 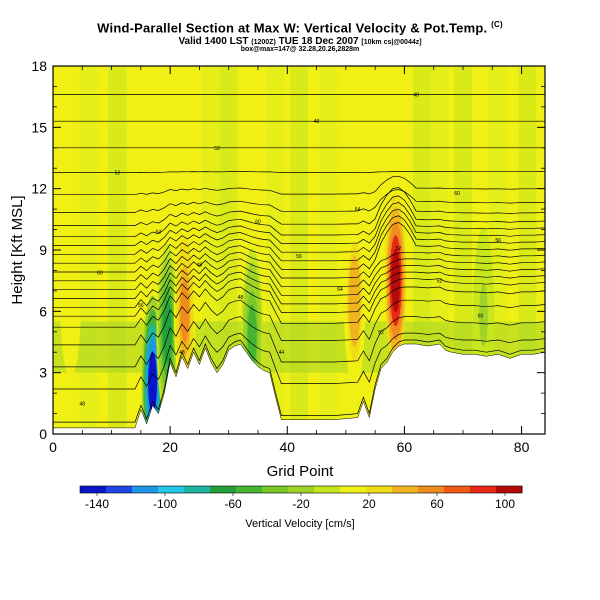 What do you see at coordinates (505, 504) in the screenshot?
I see `colorbar-tick-label: 100` at bounding box center [505, 504].